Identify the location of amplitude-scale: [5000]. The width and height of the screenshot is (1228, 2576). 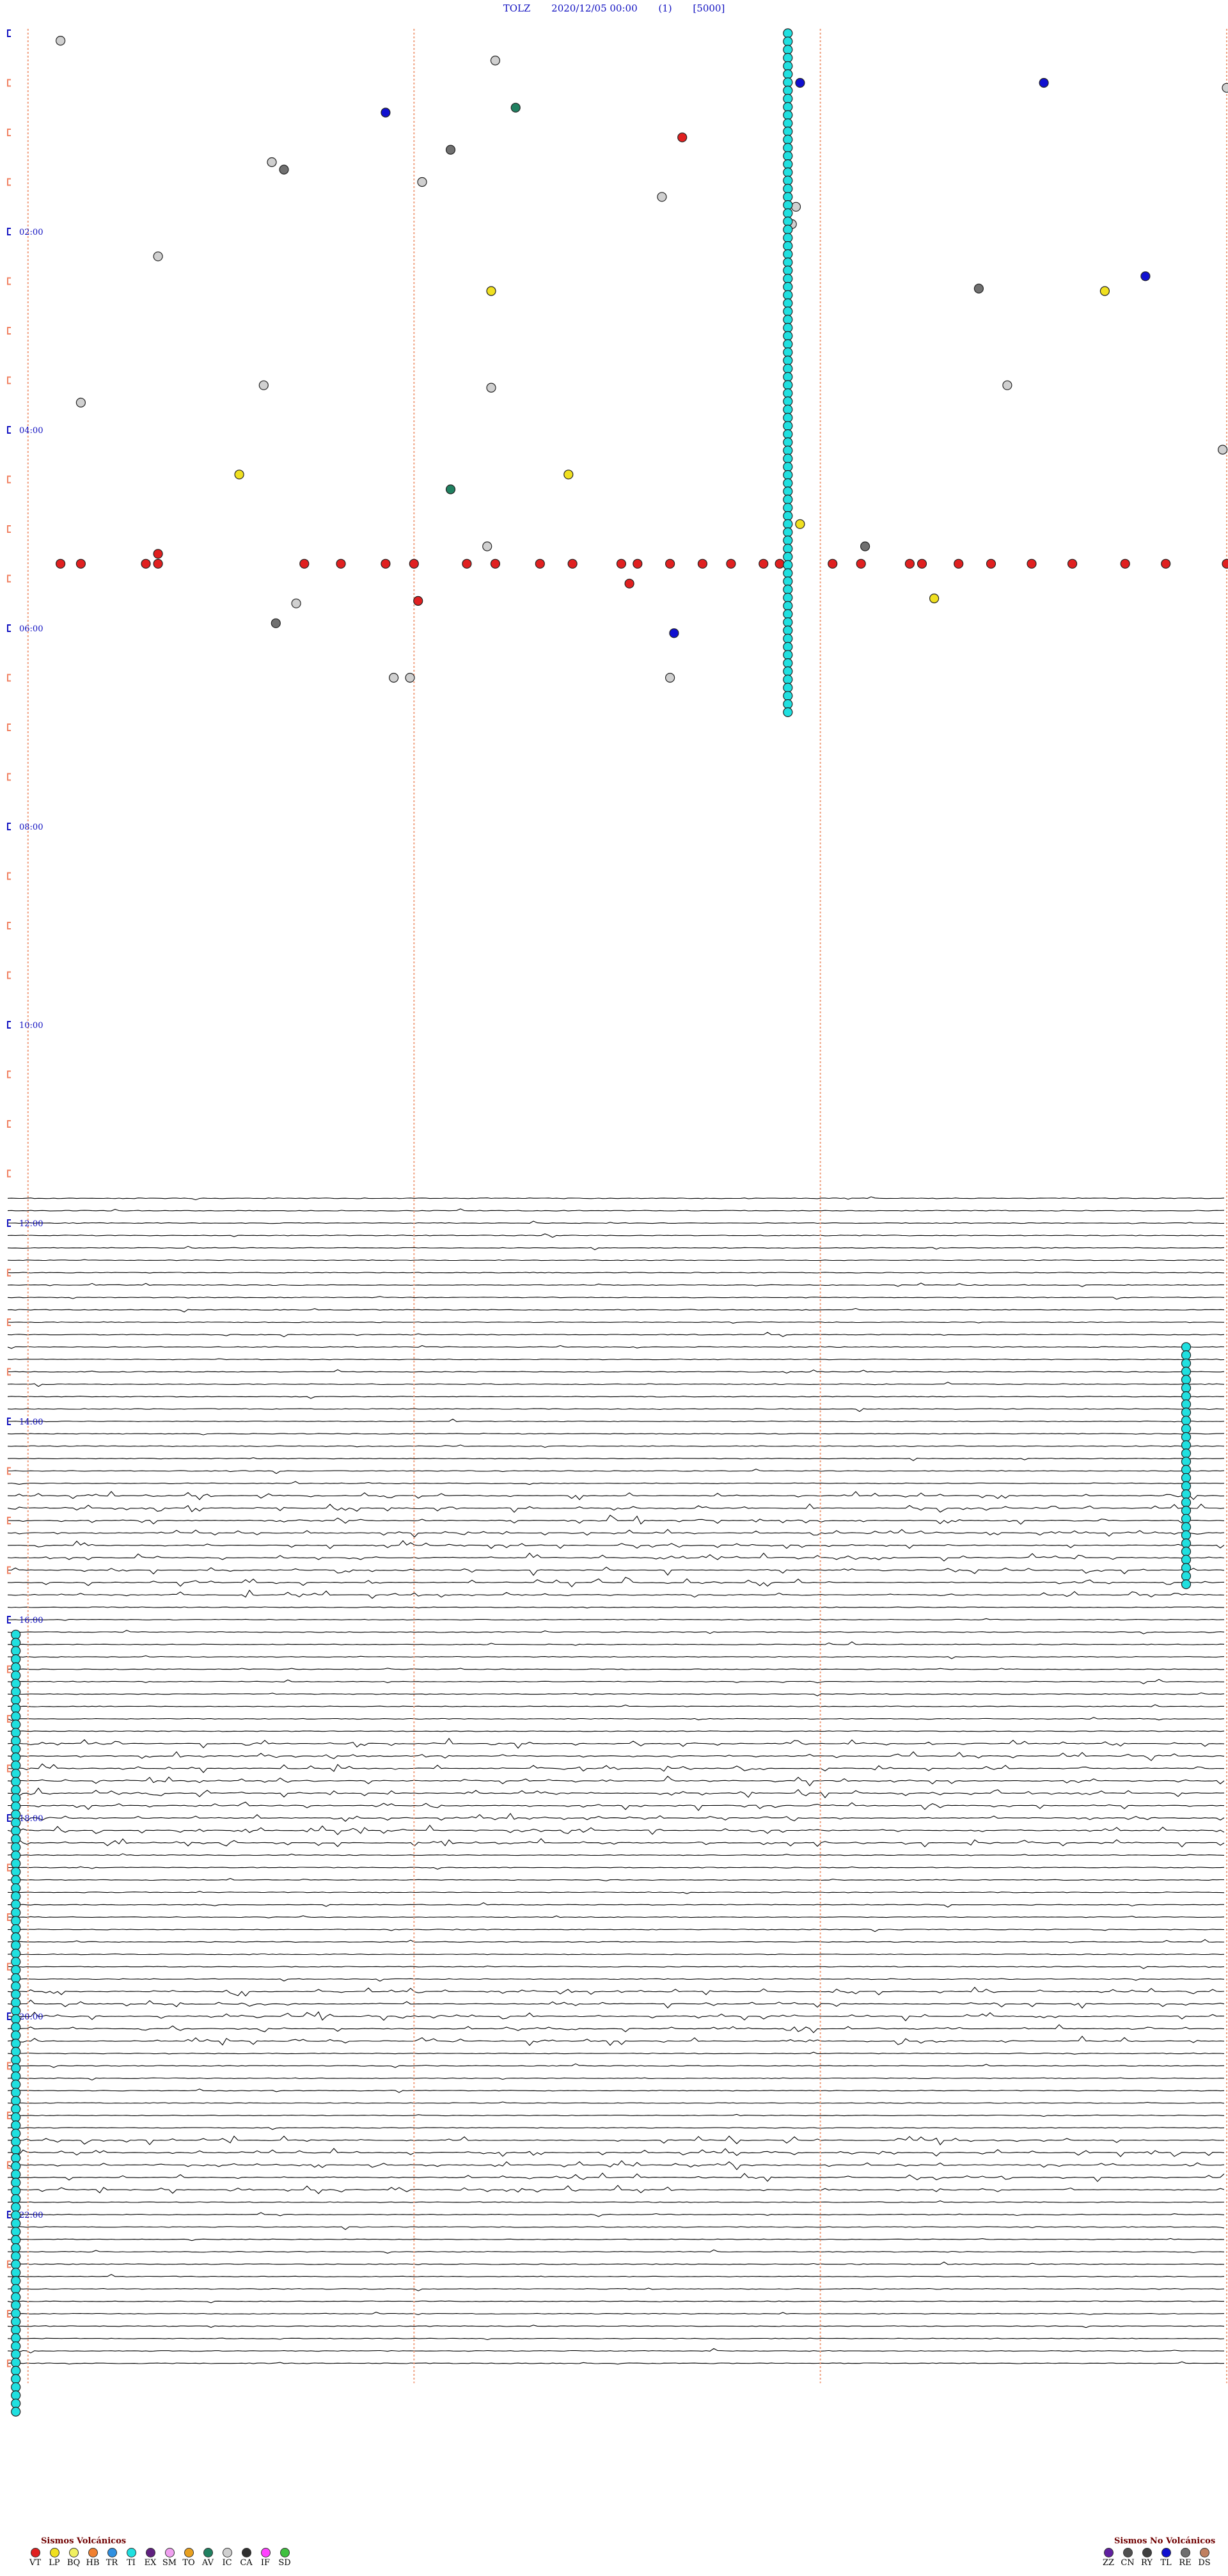
(709, 8).